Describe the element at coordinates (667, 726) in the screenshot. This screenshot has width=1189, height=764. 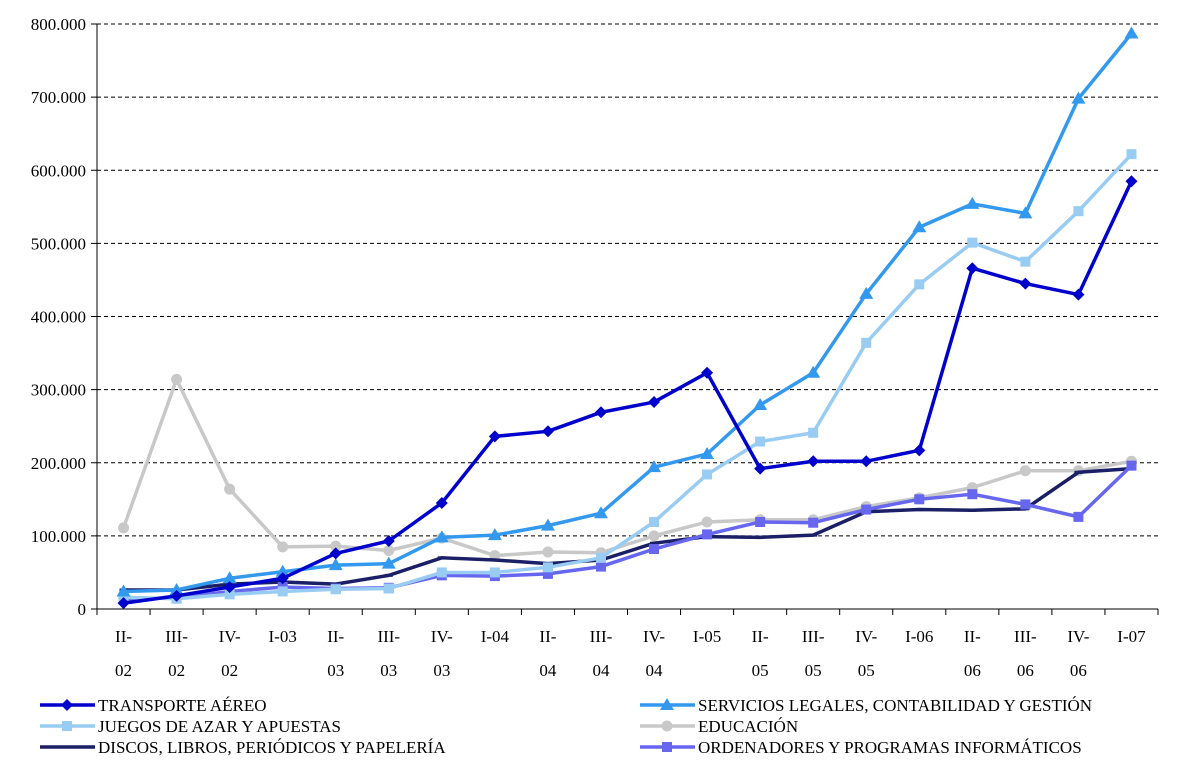
I see `legend-item-3-point` at that location.